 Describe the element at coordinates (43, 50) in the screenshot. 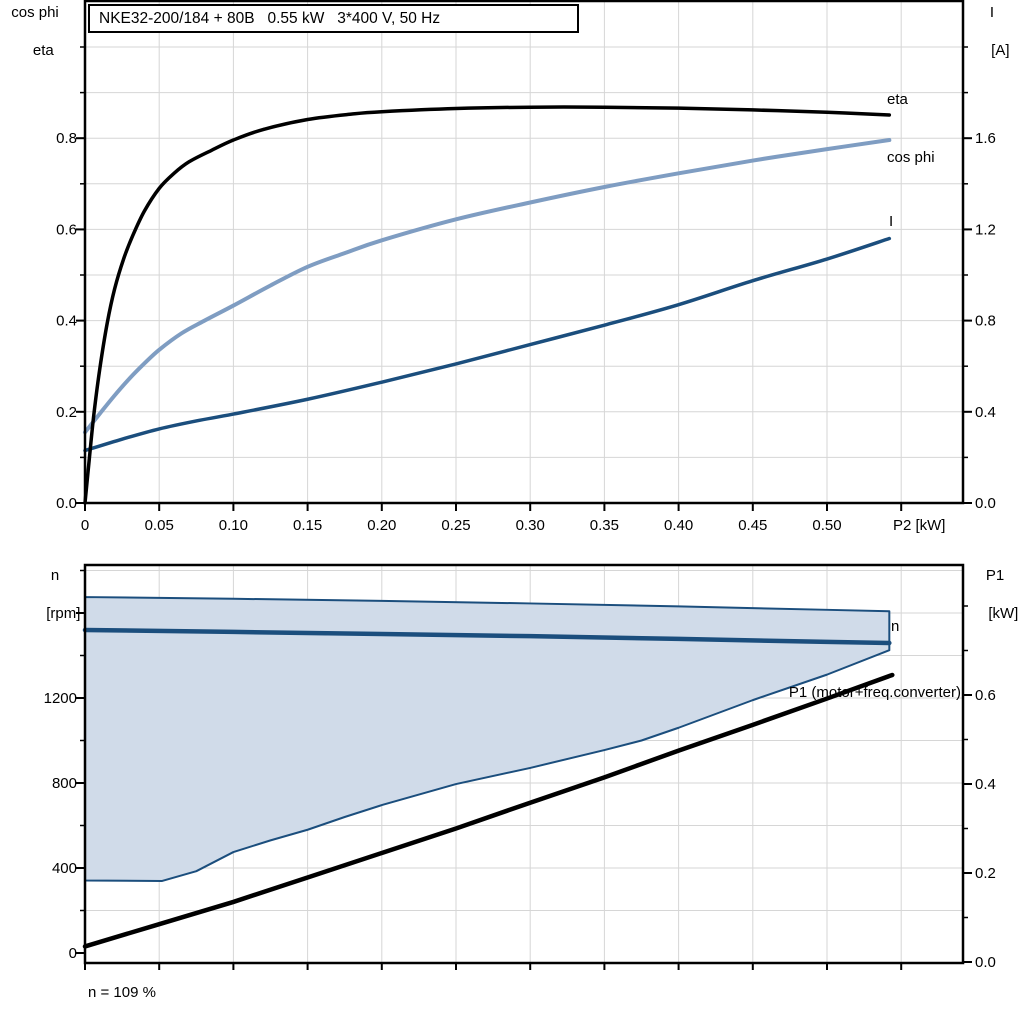

I see `axis-label-eta: eta` at that location.